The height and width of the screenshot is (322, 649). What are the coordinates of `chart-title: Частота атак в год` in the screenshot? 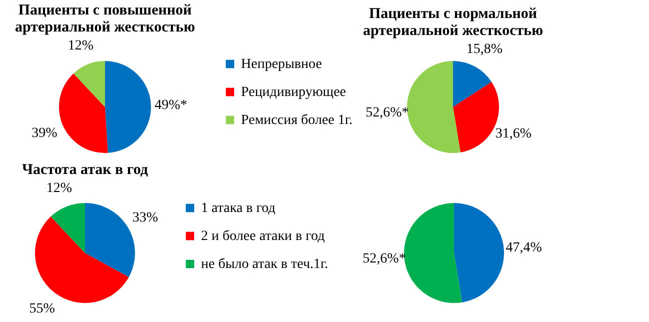 It's located at (85, 170).